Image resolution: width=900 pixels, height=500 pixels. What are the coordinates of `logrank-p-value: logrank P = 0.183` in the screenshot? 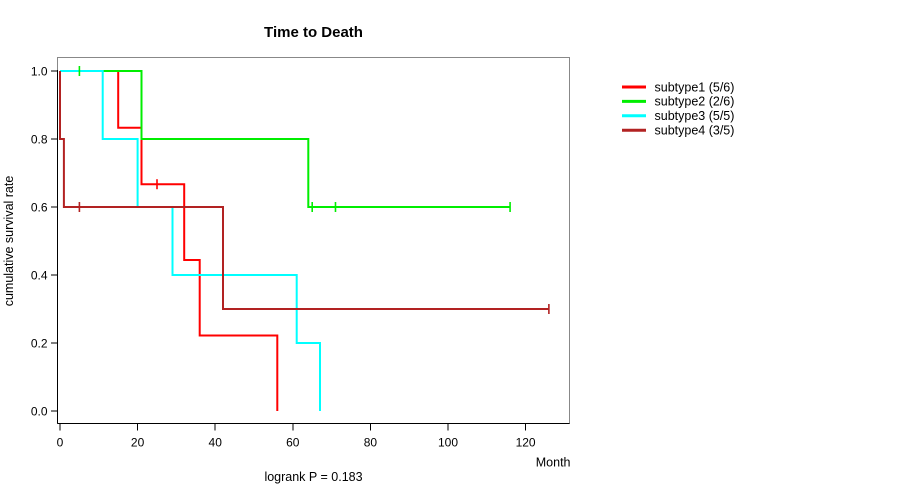 It's located at (313, 477).